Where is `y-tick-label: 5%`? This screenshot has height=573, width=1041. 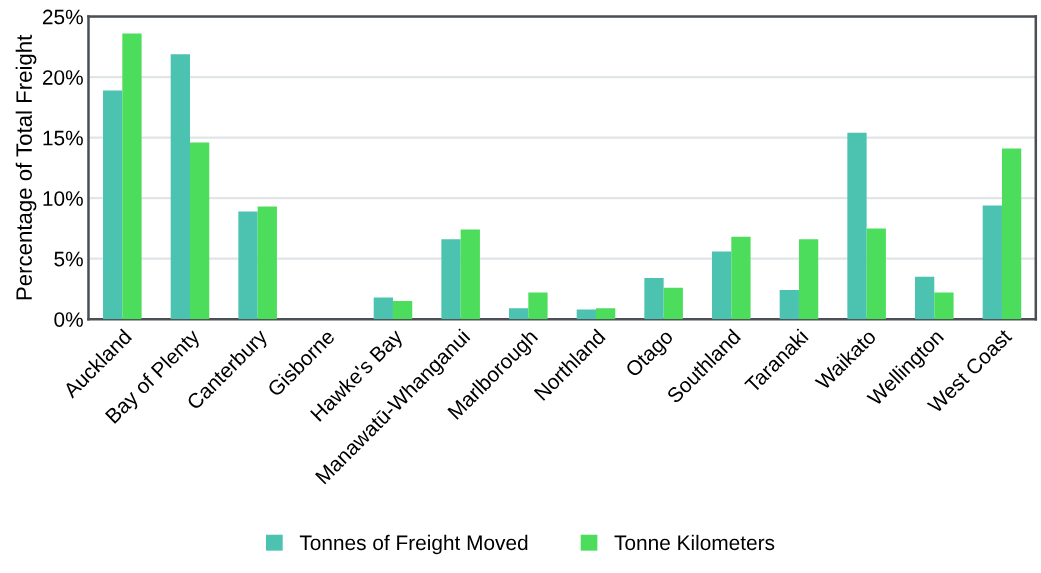 y-tick-label: 5% is located at coordinates (68, 259).